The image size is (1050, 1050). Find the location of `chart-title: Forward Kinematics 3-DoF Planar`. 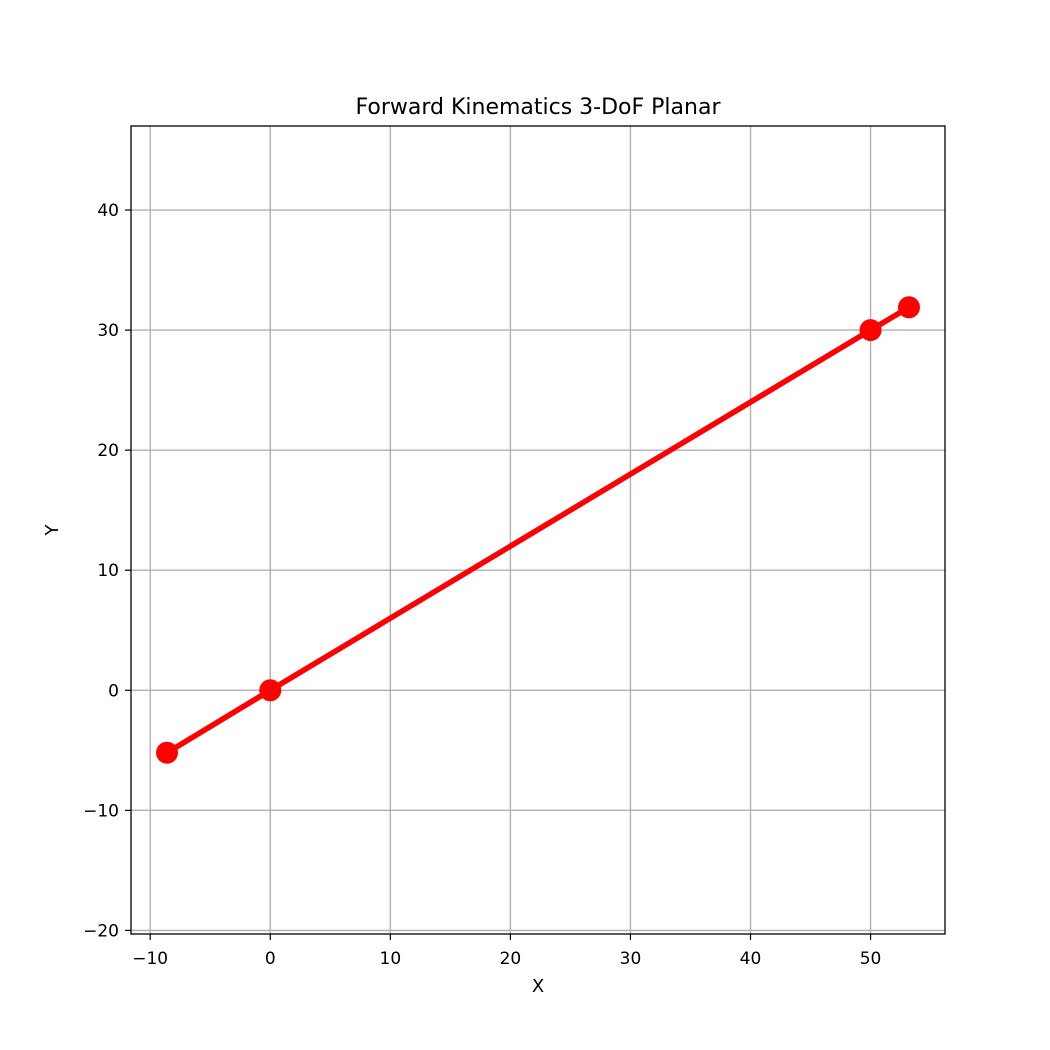

chart-title: Forward Kinematics 3-DoF Planar is located at coordinates (539, 107).